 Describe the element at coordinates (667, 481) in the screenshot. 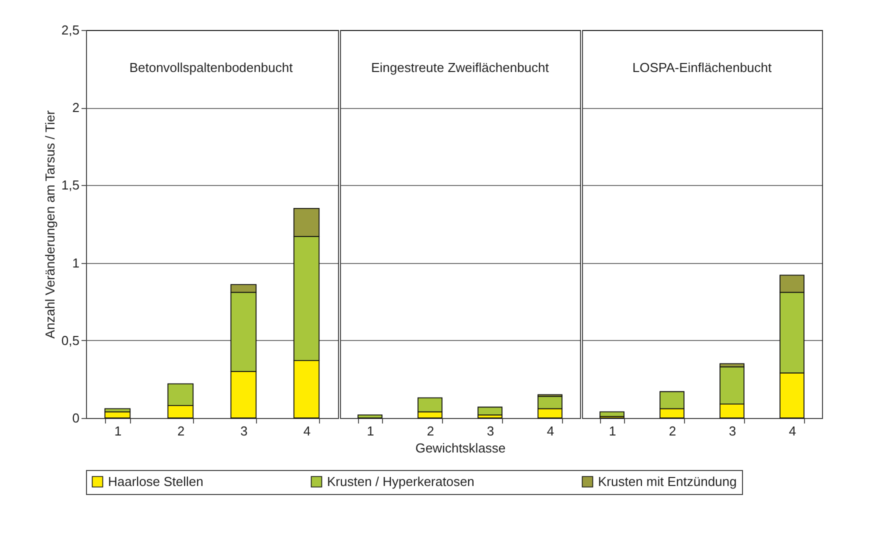

I see `legend-label: Krusten mit Entzündung` at that location.